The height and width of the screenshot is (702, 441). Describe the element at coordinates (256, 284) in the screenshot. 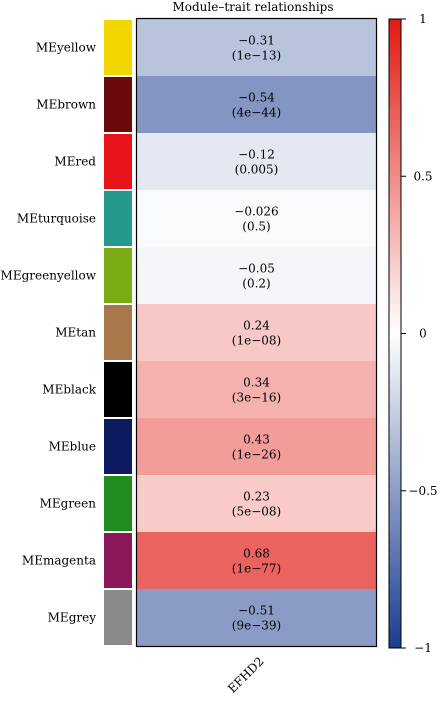

I see `p-value: (0.2)` at that location.